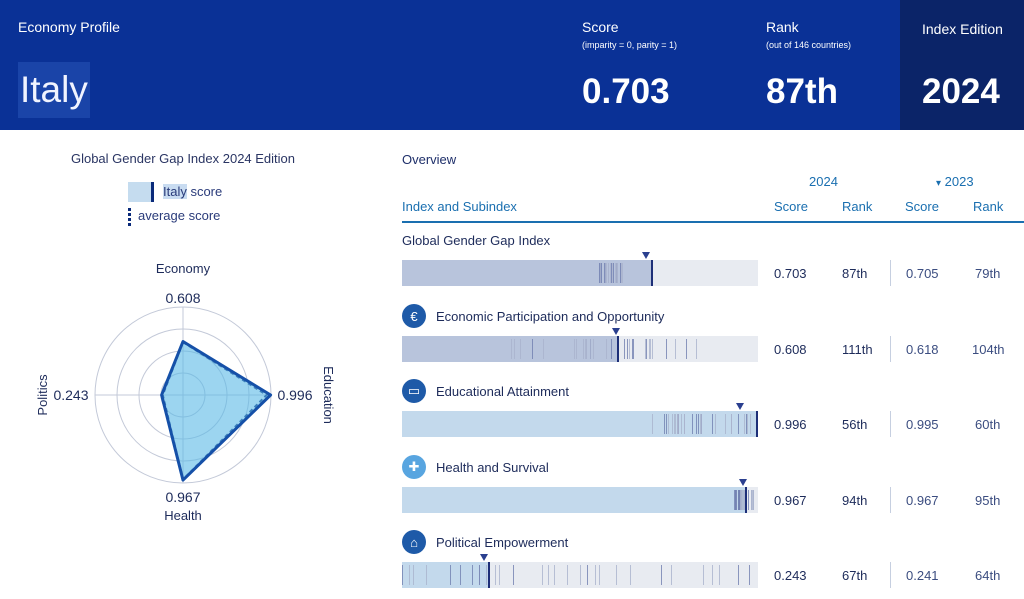  I want to click on column-index: Index and Subindex, so click(459, 206).